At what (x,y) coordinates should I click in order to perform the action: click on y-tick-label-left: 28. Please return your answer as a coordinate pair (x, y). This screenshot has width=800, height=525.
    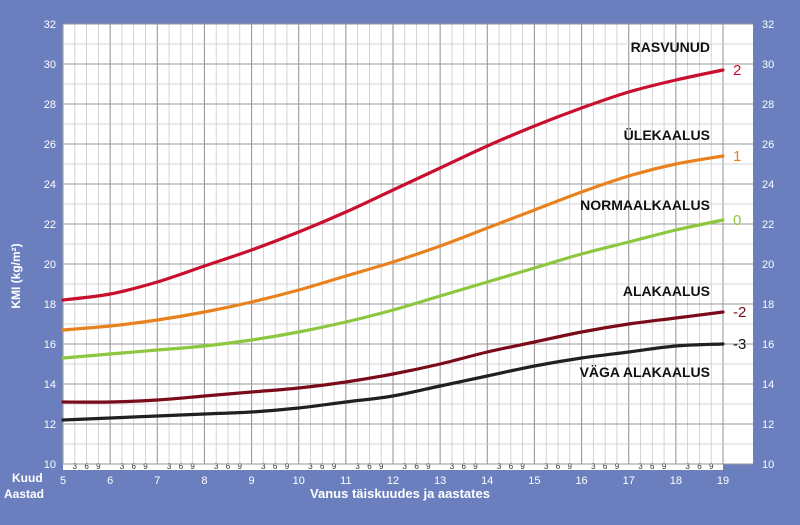
    Looking at the image, I should click on (50, 105).